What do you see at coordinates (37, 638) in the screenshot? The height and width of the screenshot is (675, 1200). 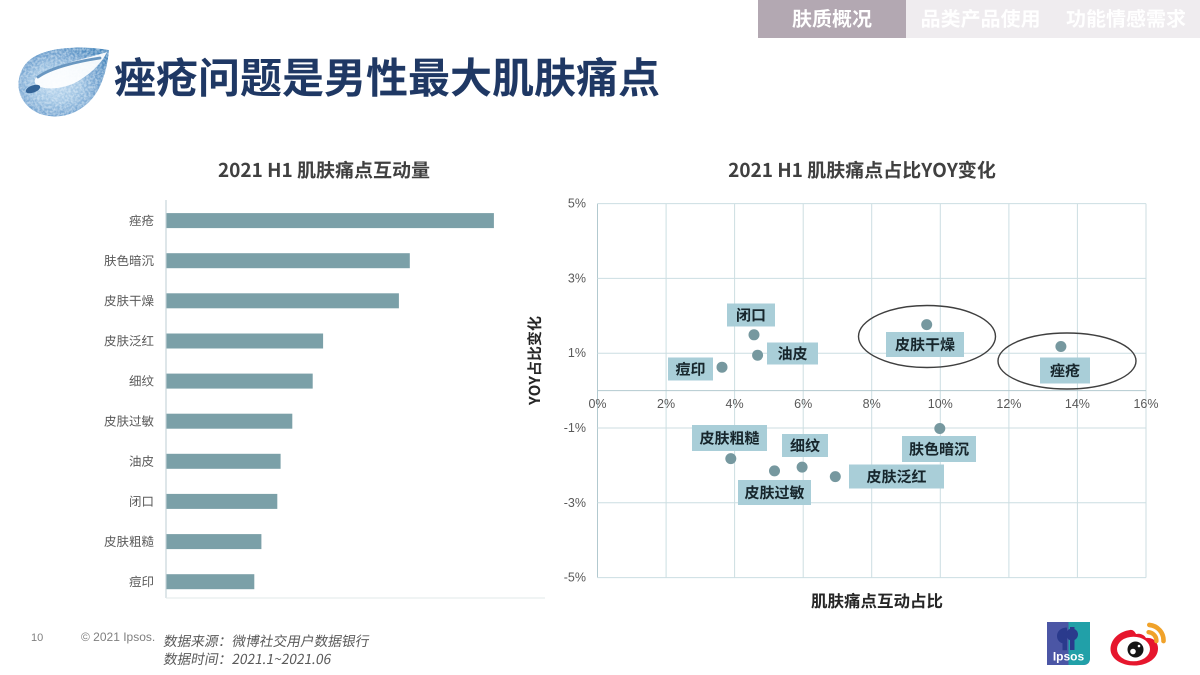 I see `svg-text: 10` at bounding box center [37, 638].